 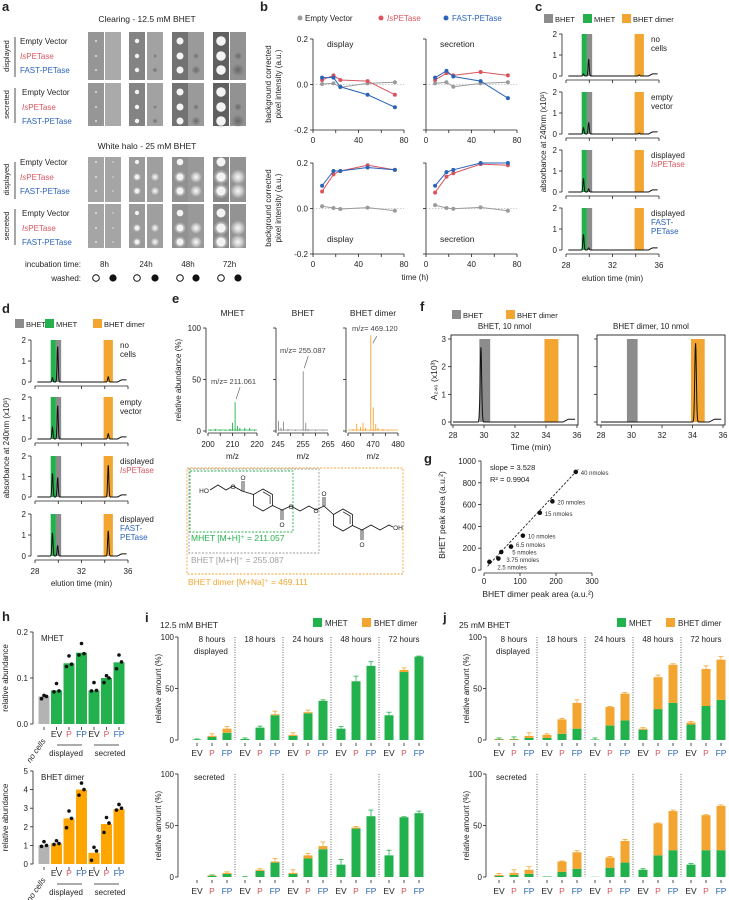 What do you see at coordinates (375, 328) in the screenshot?
I see `peak-annotation: m/z= 469.120` at bounding box center [375, 328].